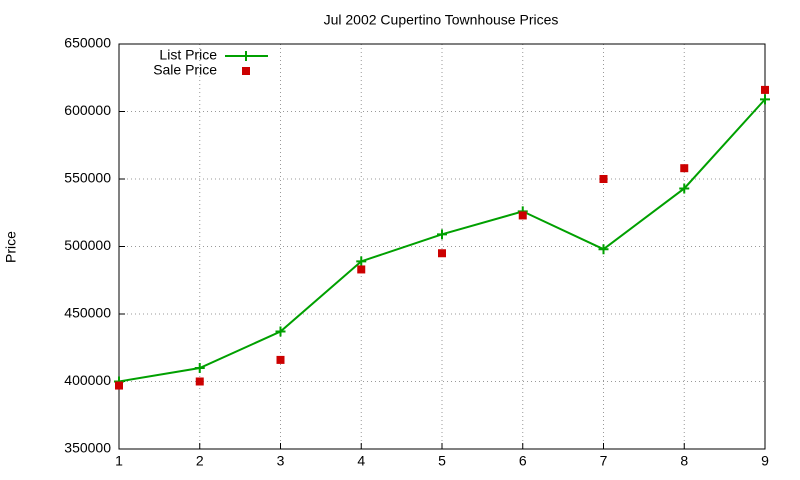 This screenshot has width=800, height=480. Describe the element at coordinates (441, 20) in the screenshot. I see `chart-title: Jul 2002 Cupertino Townhouse Prices` at that location.